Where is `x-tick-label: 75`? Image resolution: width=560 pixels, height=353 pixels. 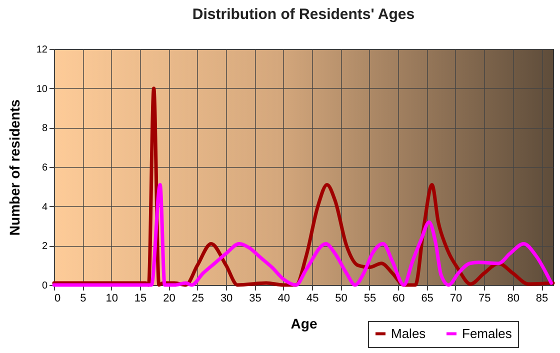
x-tick-label: 75 is located at coordinates (484, 298).